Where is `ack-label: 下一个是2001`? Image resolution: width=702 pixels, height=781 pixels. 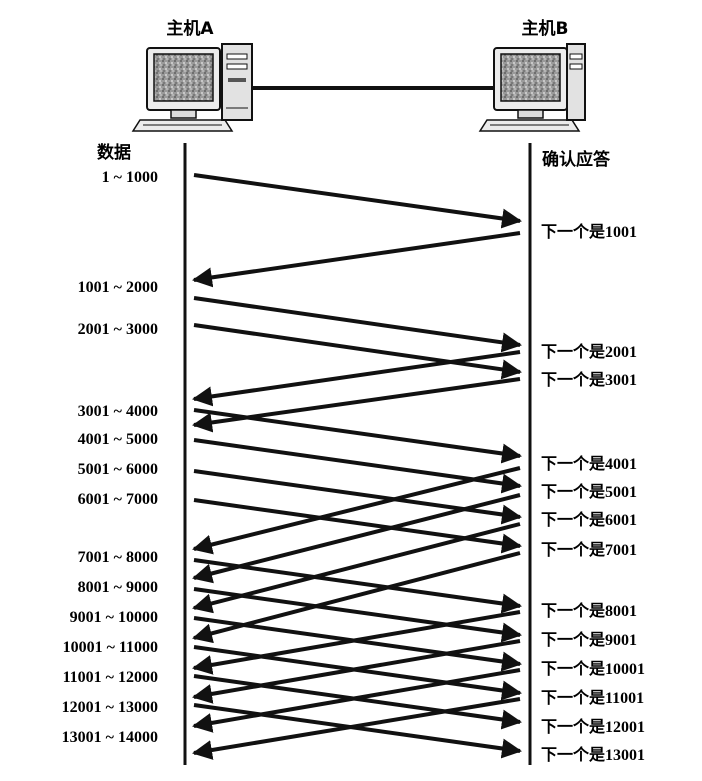 ack-label: 下一个是2001 is located at coordinates (589, 351).